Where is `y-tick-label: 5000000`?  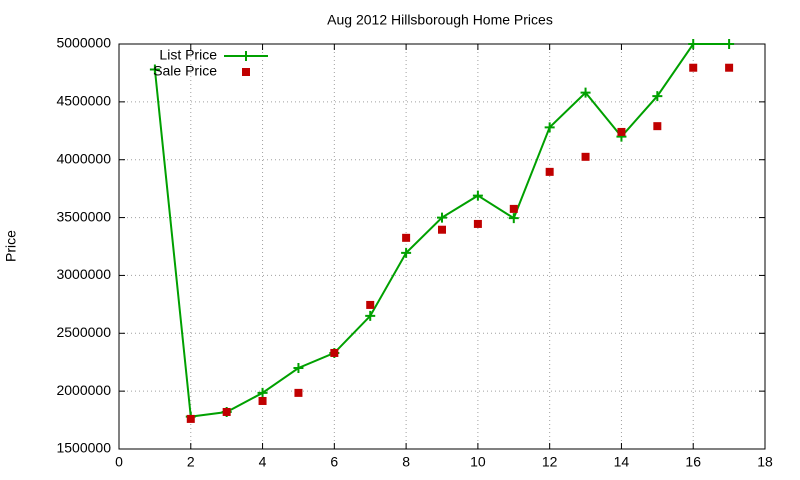
y-tick-label: 5000000 is located at coordinates (83, 43).